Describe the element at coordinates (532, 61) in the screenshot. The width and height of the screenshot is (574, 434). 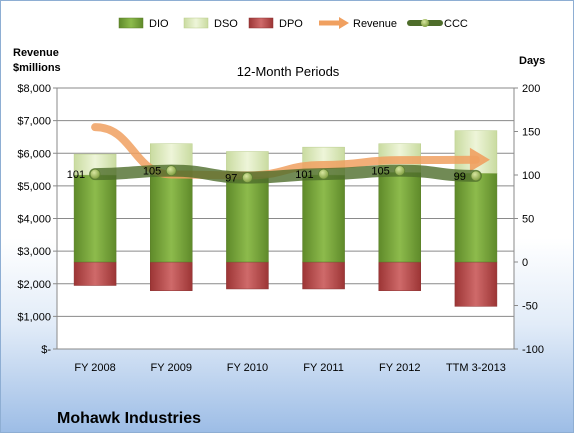
I see `right-axis-title: Days` at that location.